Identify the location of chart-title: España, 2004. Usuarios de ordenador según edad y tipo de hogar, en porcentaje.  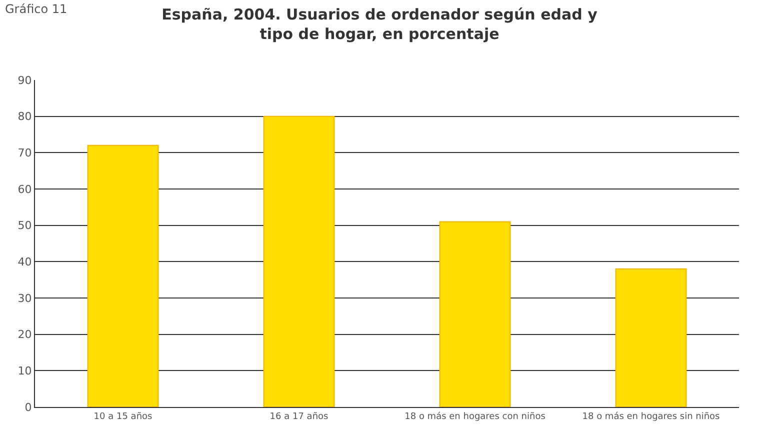
(380, 25).